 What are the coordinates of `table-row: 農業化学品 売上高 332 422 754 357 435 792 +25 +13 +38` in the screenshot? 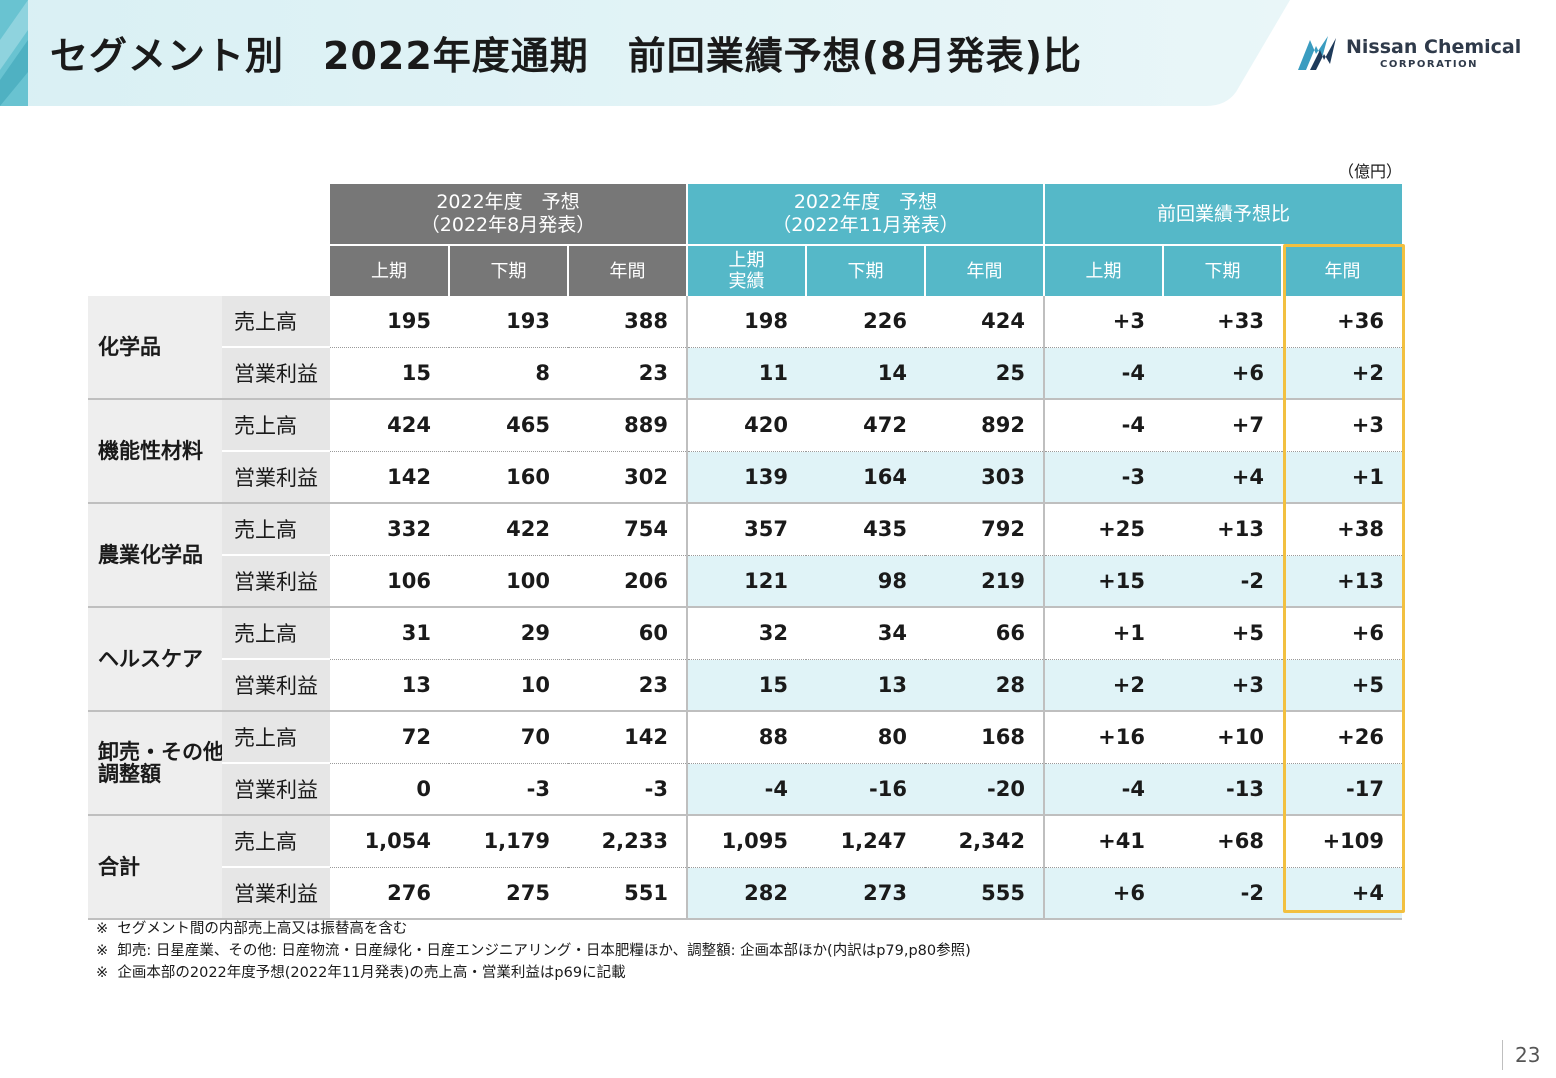 It's located at (745, 555).